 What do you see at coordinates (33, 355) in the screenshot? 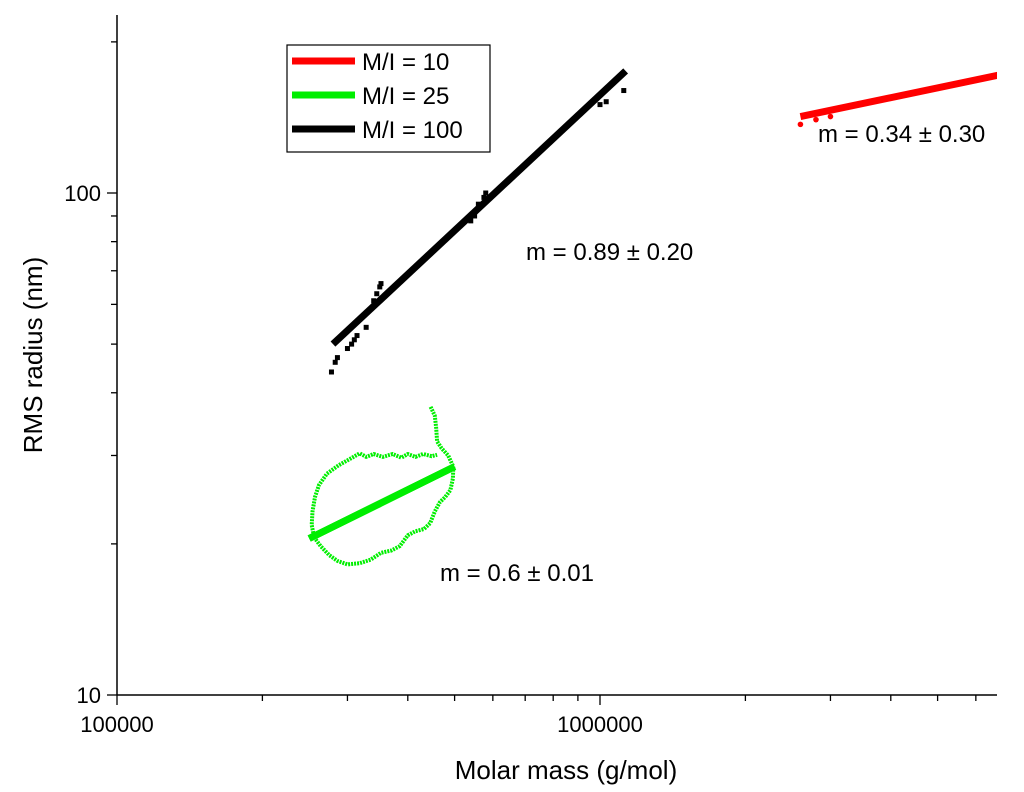
I see `y-axis-title: RMS radius (nm)` at bounding box center [33, 355].